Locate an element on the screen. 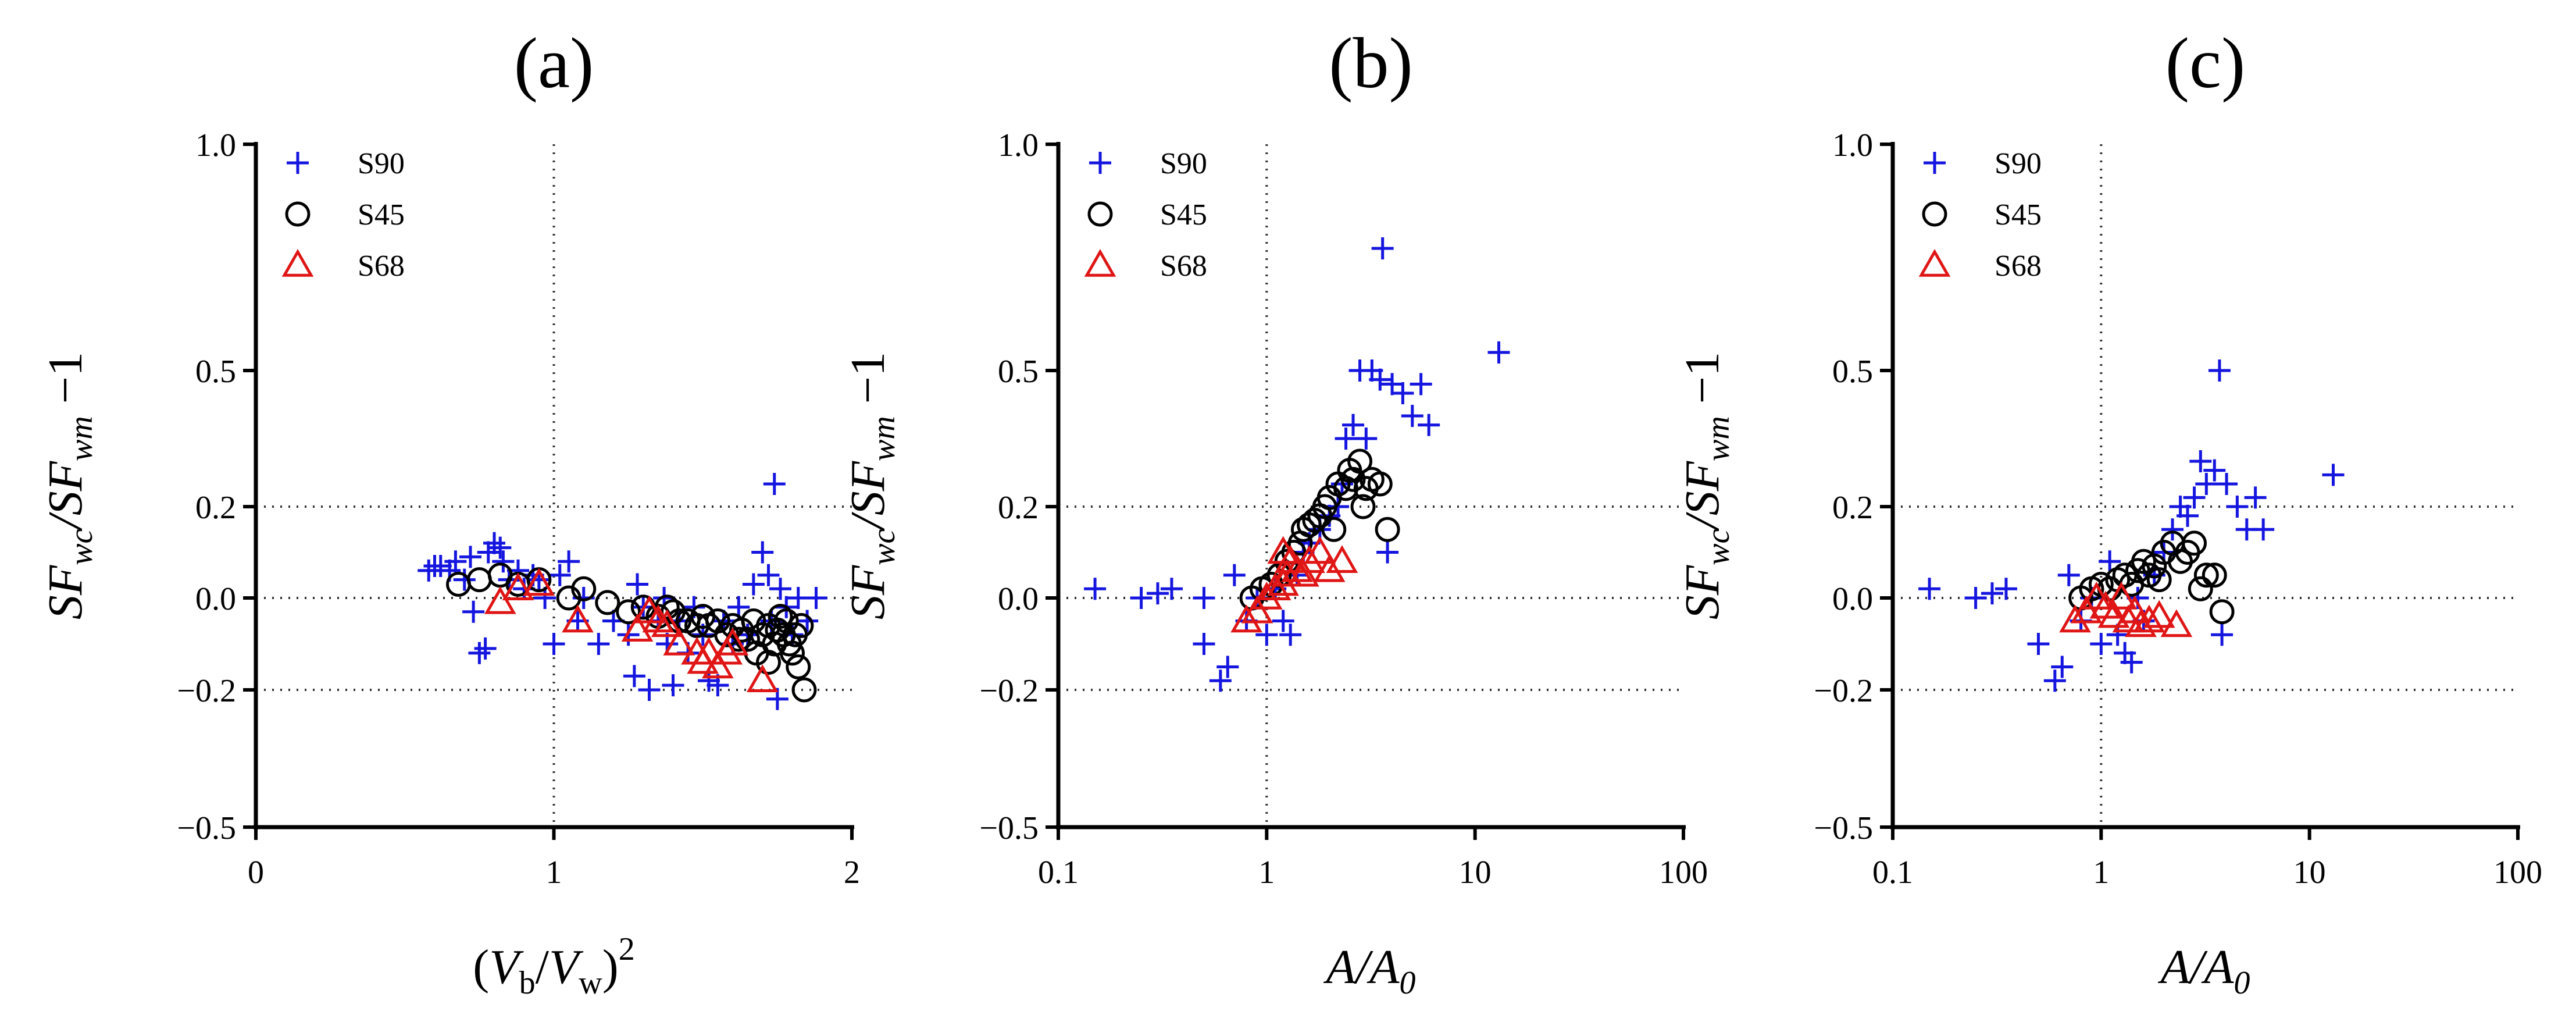 The height and width of the screenshot is (1022, 2576). legend-label: S90 is located at coordinates (2019, 163).